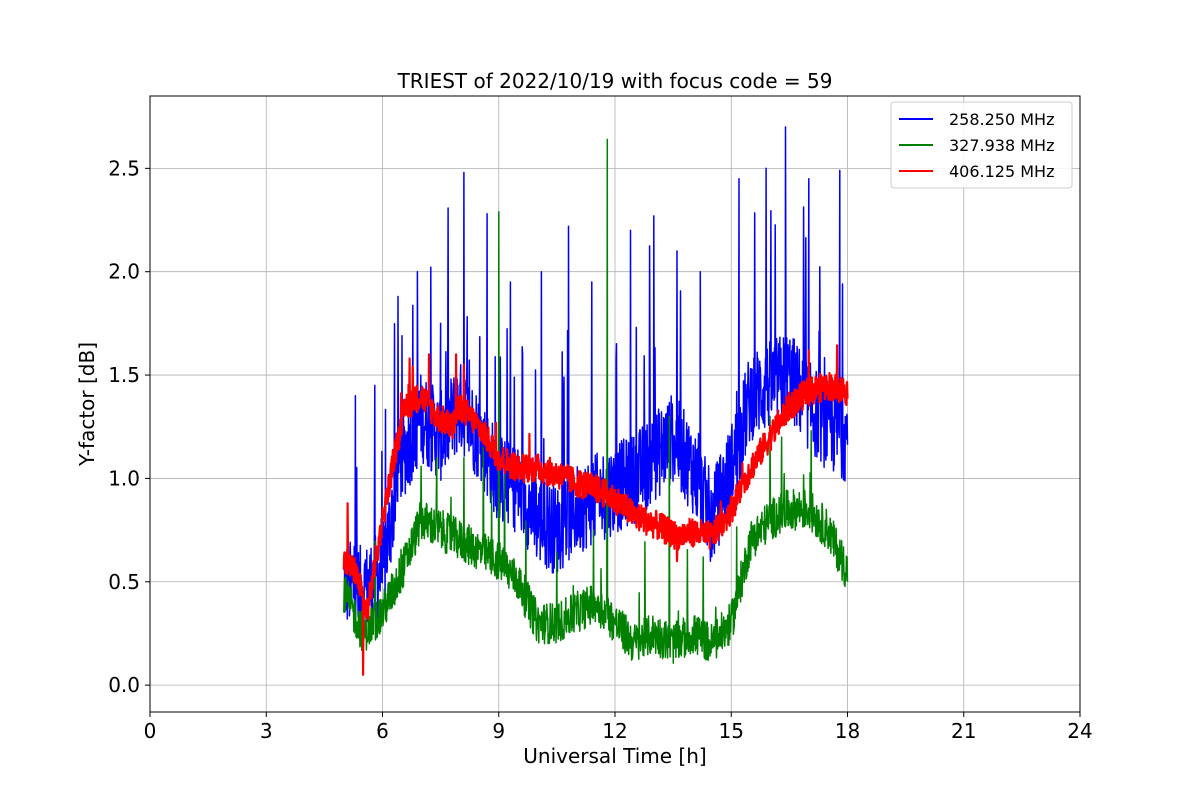  I want to click on y-axis-label: Y-factor [dB], so click(87, 404).